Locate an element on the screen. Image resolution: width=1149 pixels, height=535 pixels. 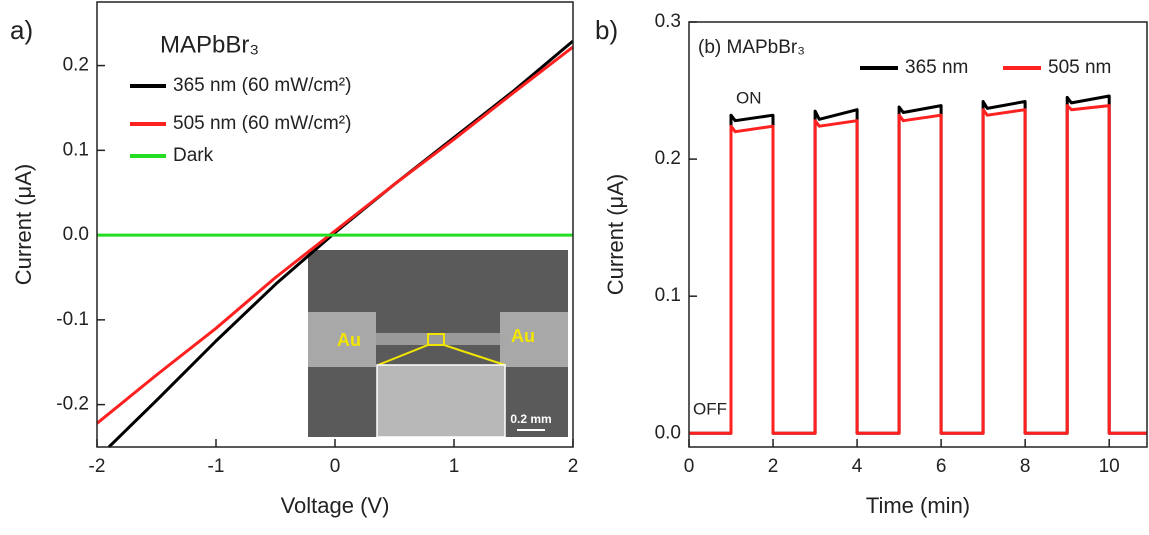
y-tick-label: -0.2 is located at coordinates (72, 404).